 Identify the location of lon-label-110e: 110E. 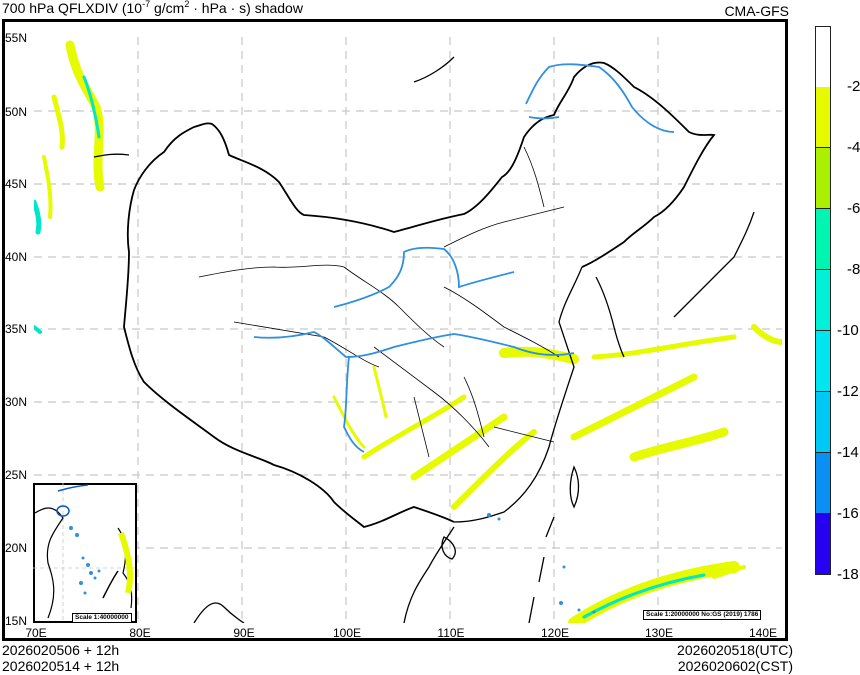
(451, 633).